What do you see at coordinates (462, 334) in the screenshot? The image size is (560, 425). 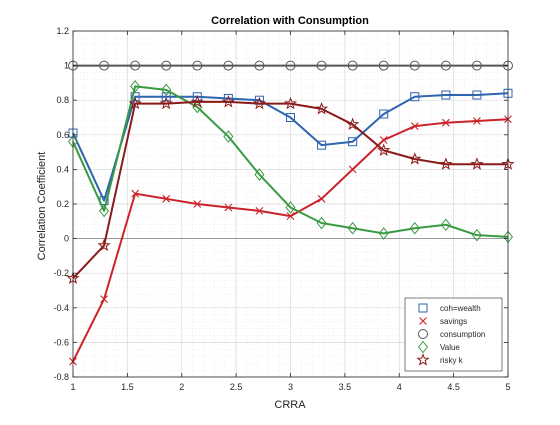 I see `legend-label-consumption: consumption` at bounding box center [462, 334].